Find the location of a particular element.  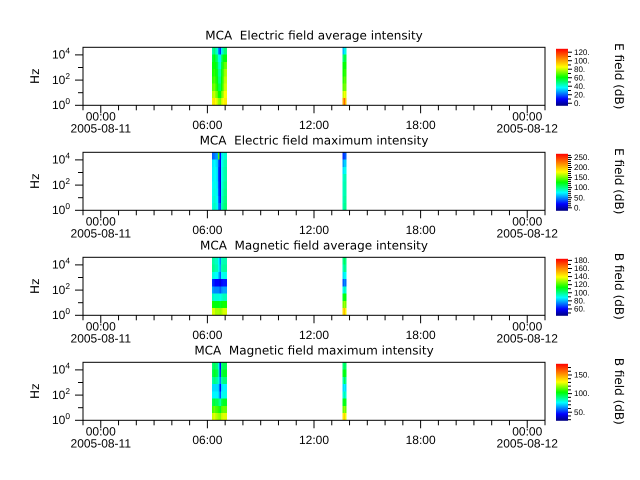

color-bar-label: 200. is located at coordinates (582, 167).